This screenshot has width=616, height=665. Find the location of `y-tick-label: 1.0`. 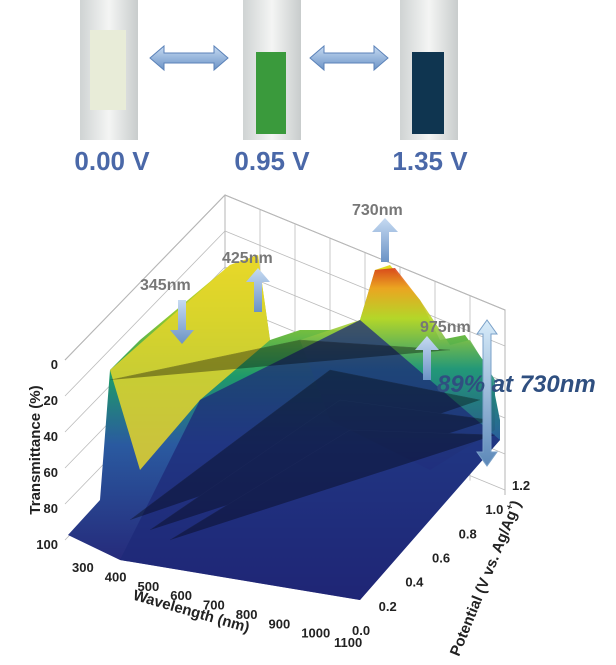

y-tick-label: 1.0 is located at coordinates (494, 509).